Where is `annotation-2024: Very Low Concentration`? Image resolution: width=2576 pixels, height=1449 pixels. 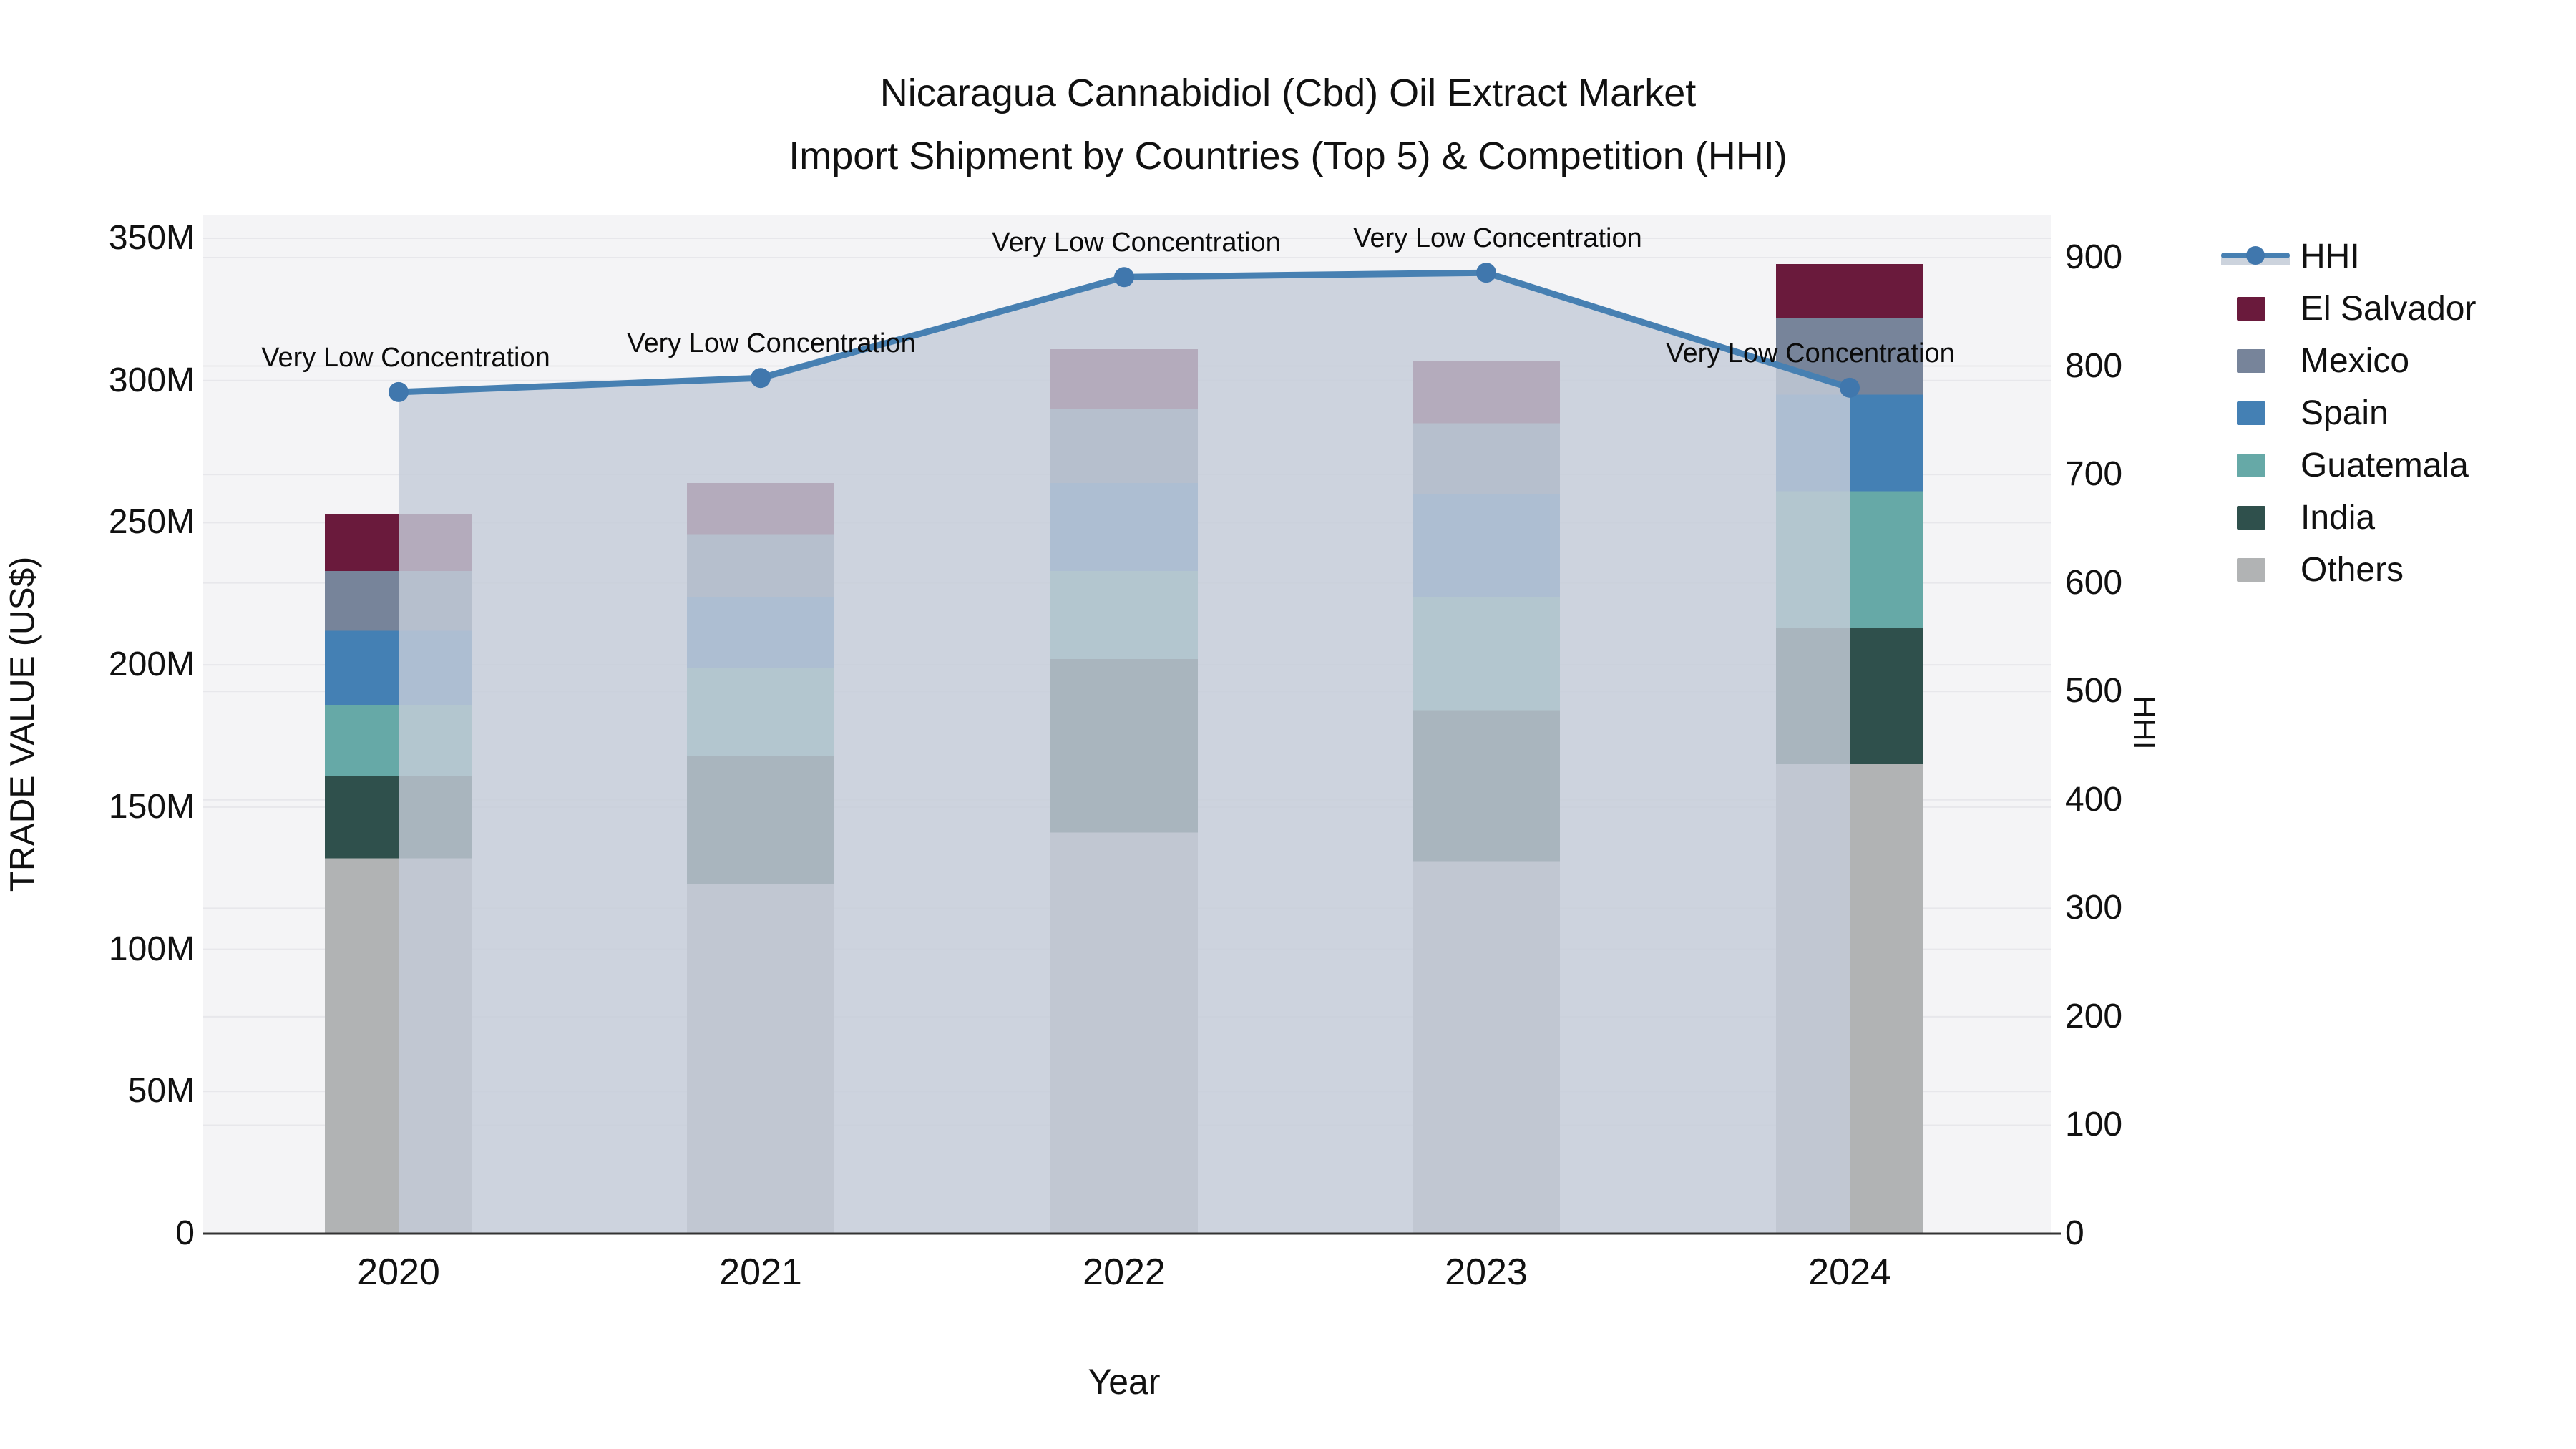 annotation-2024: Very Low Concentration is located at coordinates (1810, 353).